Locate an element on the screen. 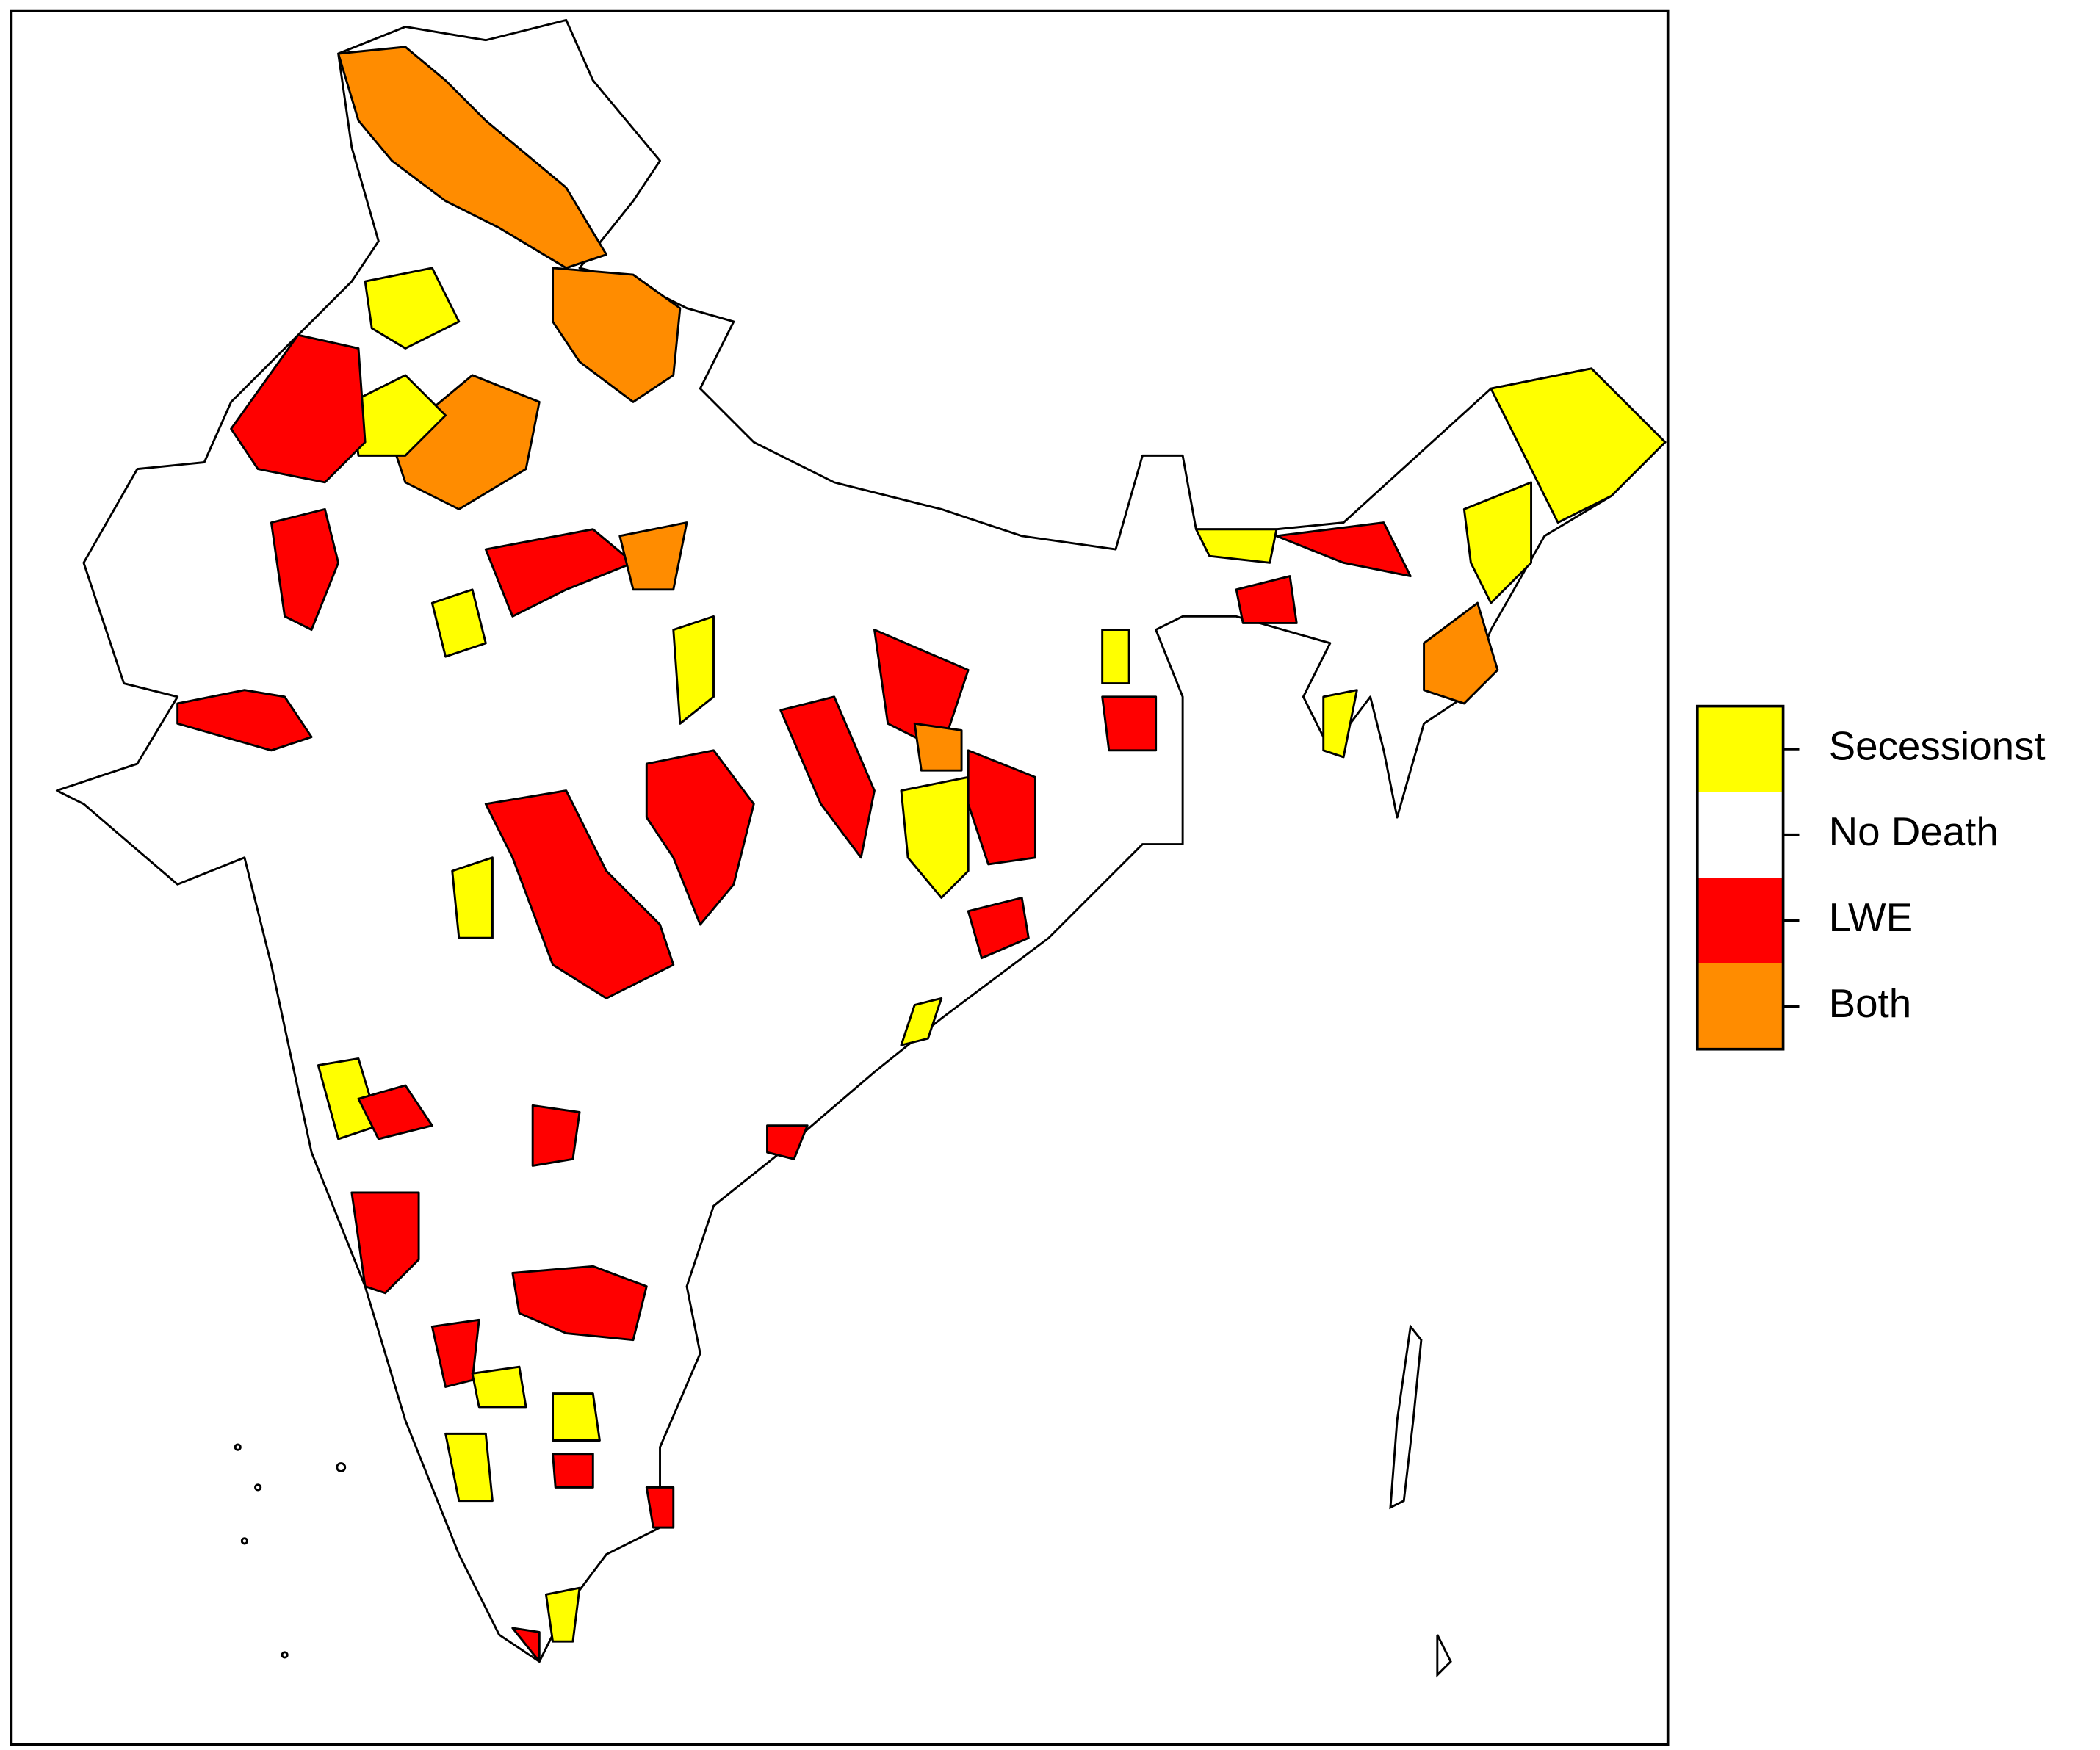 This screenshot has height=1750, width=2100. nicobar-islands is located at coordinates (1444, 1656).